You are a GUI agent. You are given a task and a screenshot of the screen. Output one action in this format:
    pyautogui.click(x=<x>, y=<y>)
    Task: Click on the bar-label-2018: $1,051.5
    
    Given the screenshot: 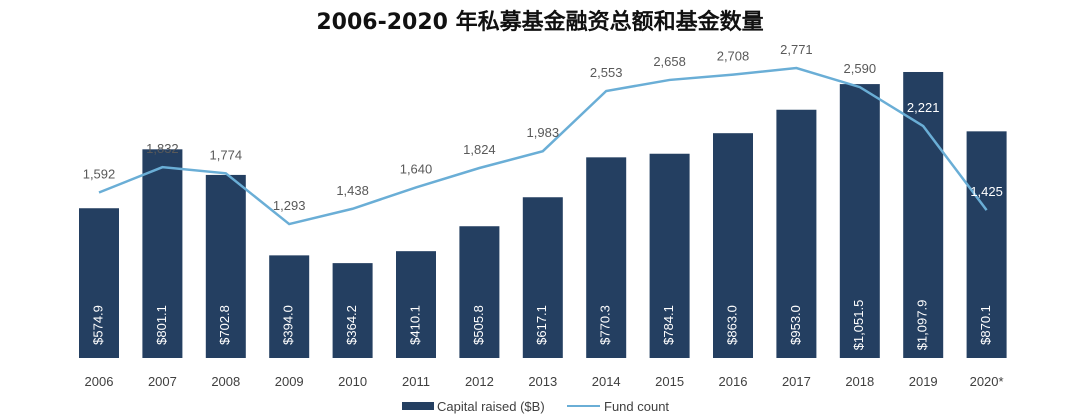 What is the action you would take?
    pyautogui.click(x=858, y=325)
    